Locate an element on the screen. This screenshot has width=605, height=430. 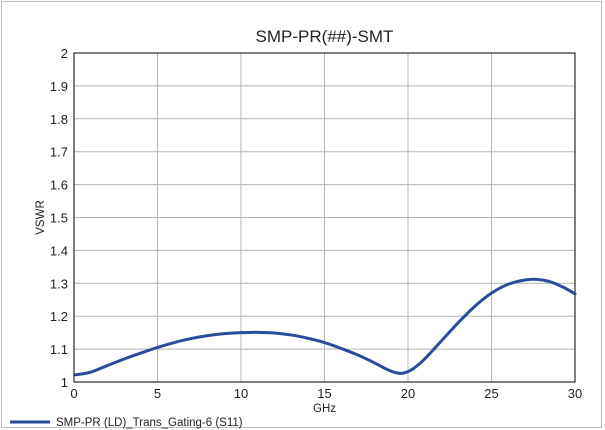
x-tick-label: 20 is located at coordinates (408, 393).